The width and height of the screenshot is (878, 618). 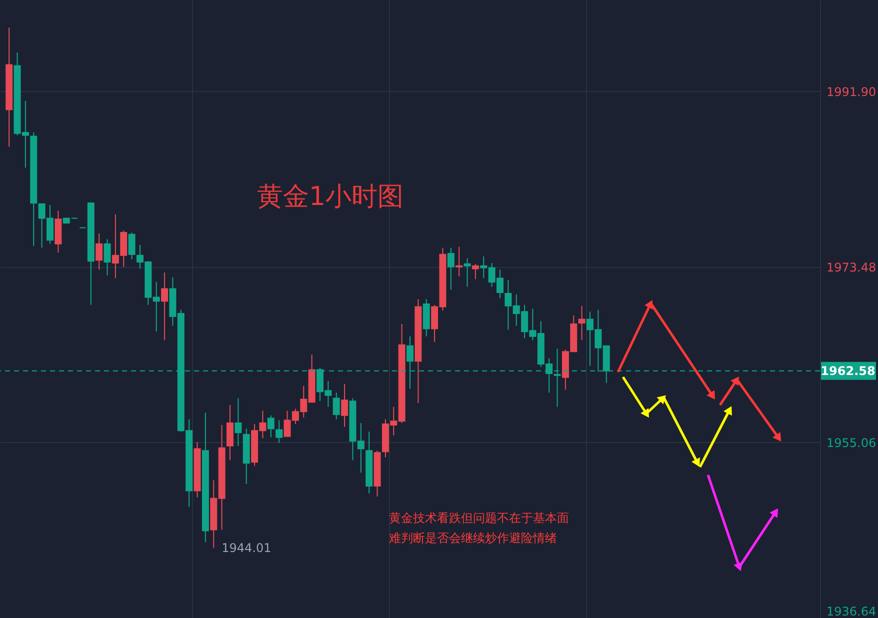 What do you see at coordinates (851, 91) in the screenshot?
I see `y-tick-label: 1991.90` at bounding box center [851, 91].